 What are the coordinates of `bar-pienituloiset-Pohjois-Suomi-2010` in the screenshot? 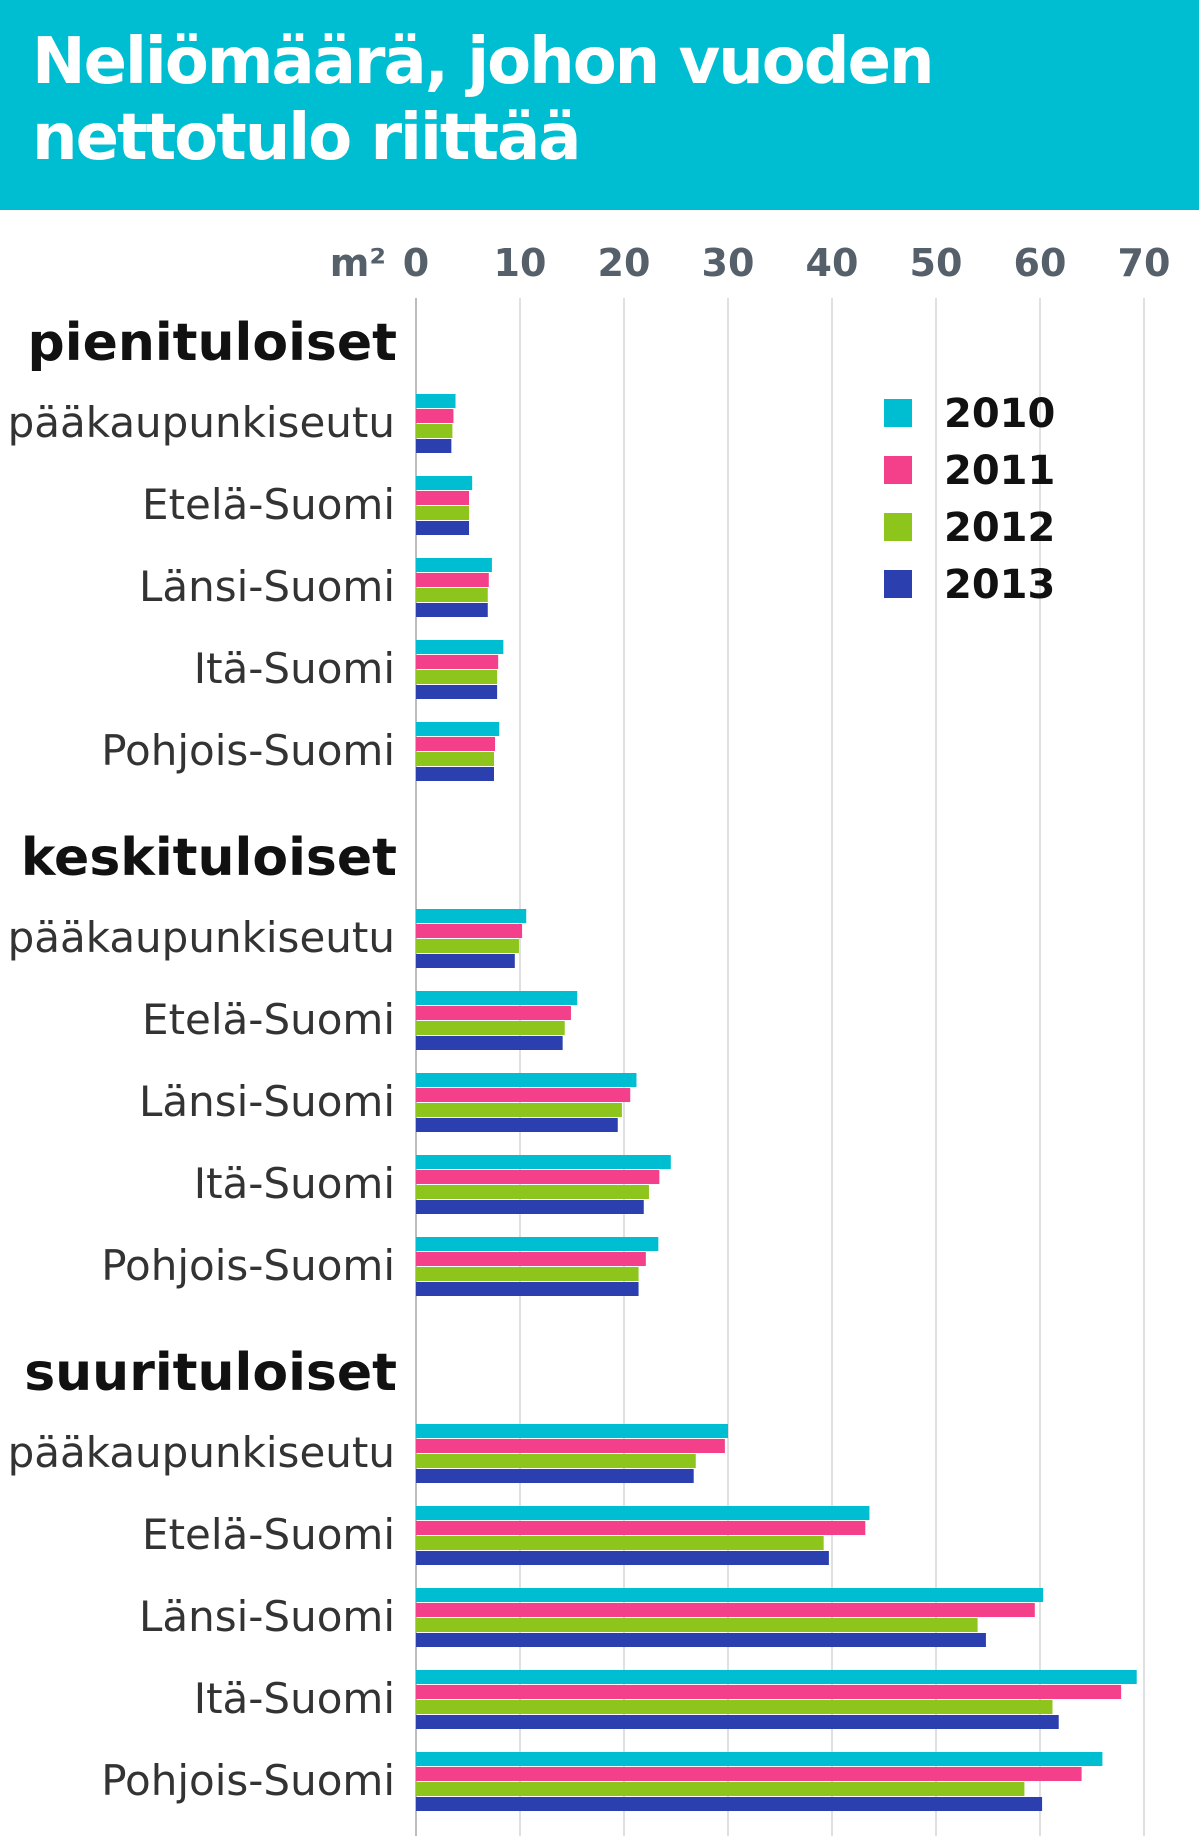 It's located at (458, 729).